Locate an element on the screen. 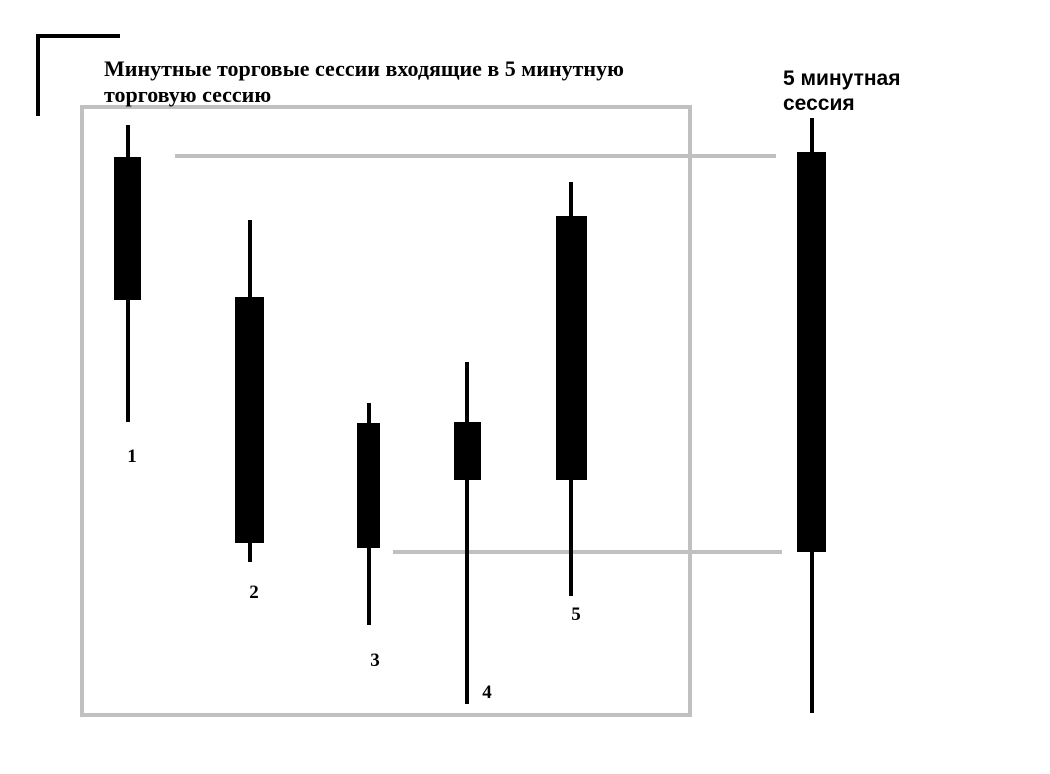 The image size is (1050, 774). candle-3: 3 is located at coordinates (368, 537).